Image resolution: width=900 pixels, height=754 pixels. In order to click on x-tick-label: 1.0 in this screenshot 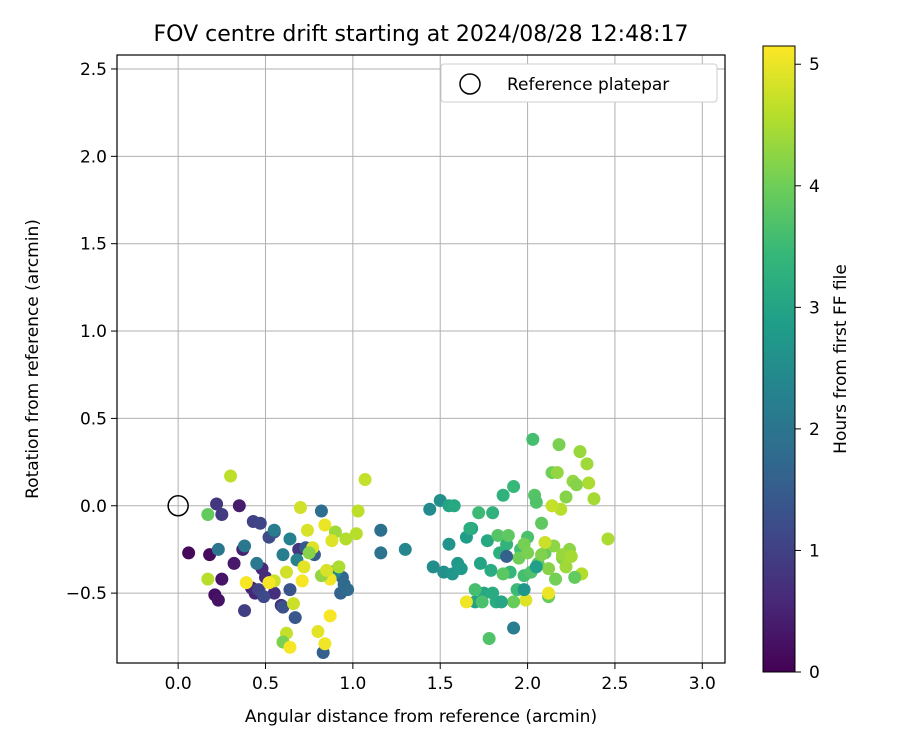, I will do `click(352, 684)`.